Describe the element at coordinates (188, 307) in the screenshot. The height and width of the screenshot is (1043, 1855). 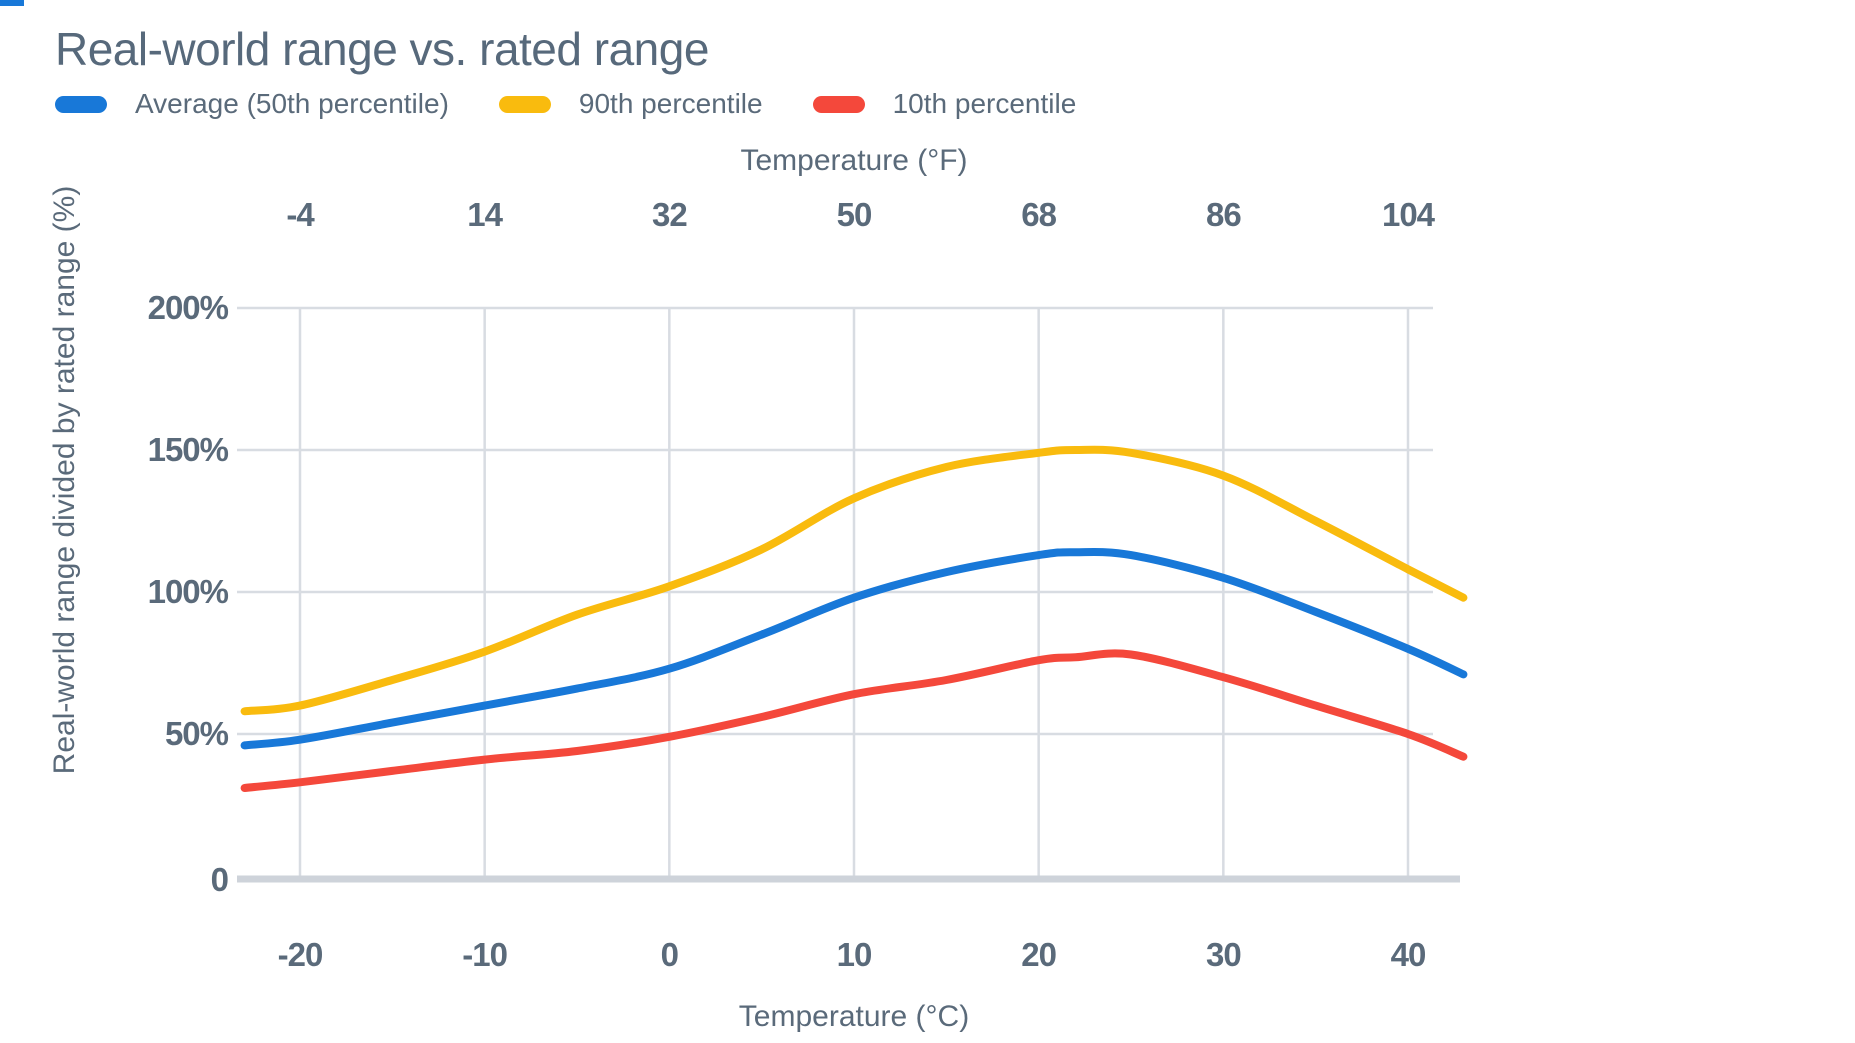
I see `y-tick-200: 200%` at that location.